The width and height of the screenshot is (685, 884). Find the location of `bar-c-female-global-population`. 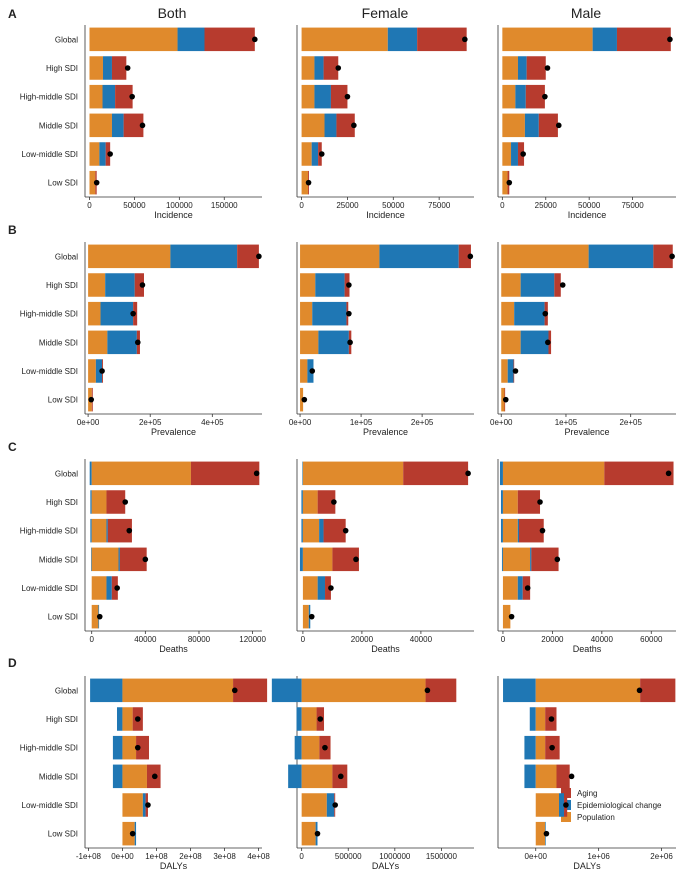

bar-c-female-global-population is located at coordinates (353, 473).